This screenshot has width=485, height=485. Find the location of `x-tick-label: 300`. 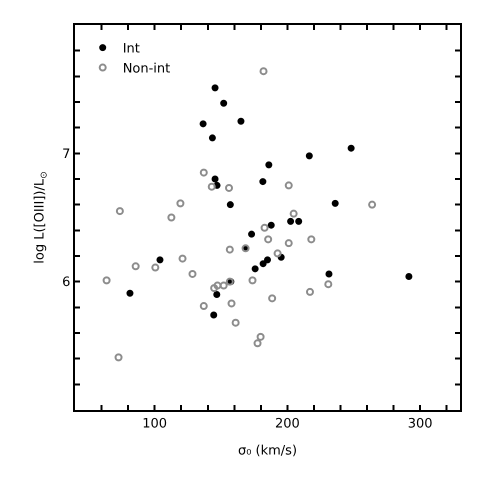

x-tick-label: 300 is located at coordinates (420, 424).